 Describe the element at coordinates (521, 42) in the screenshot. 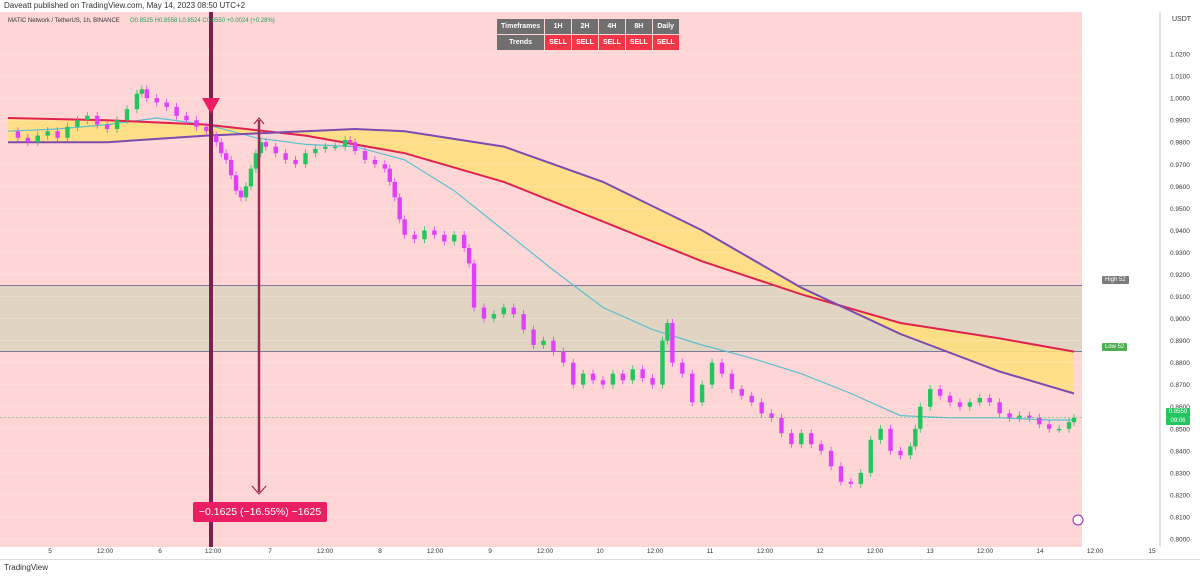

I see `trend-row-label: Trends` at that location.